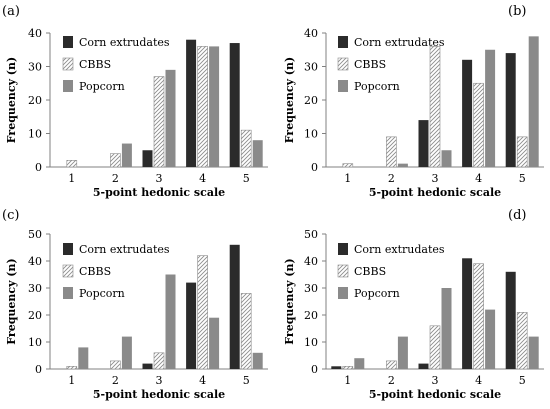 The width and height of the screenshot is (550, 409). What do you see at coordinates (11, 11) in the screenshot?
I see `panel-label-a: (a)` at bounding box center [11, 11].